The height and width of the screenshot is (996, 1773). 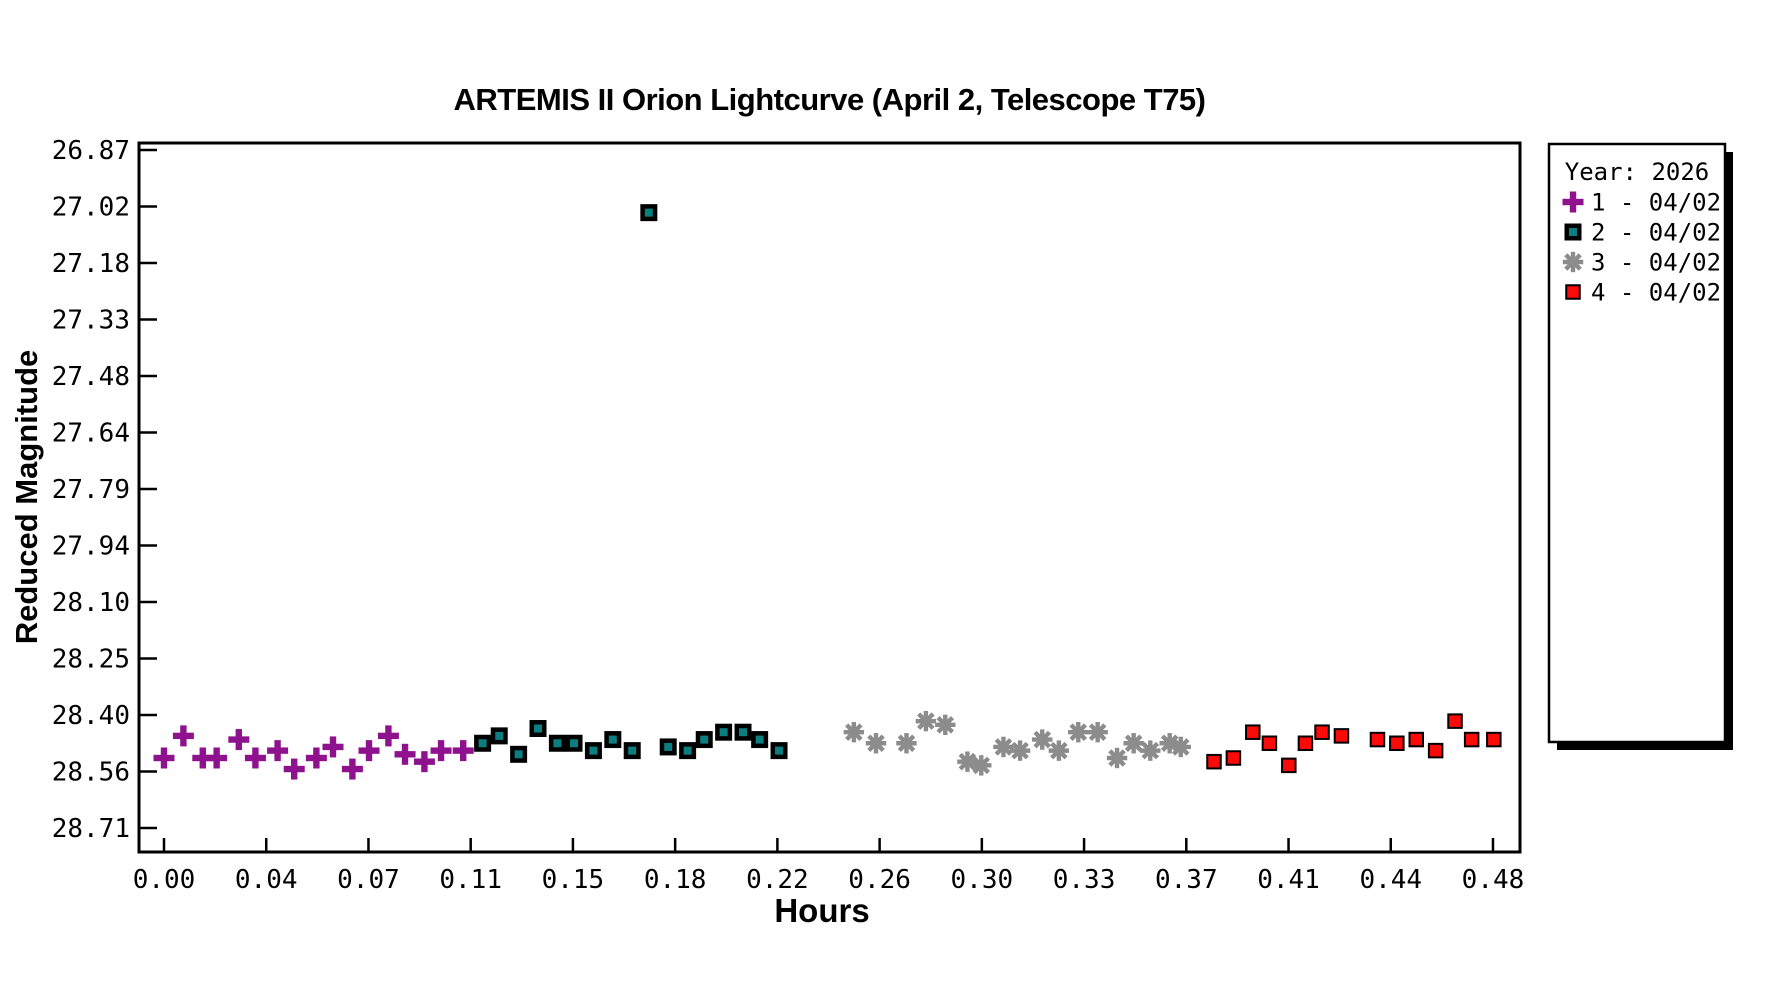 What do you see at coordinates (1656, 263) in the screenshot?
I see `legend-entry-label: 3 - 04/02` at bounding box center [1656, 263].